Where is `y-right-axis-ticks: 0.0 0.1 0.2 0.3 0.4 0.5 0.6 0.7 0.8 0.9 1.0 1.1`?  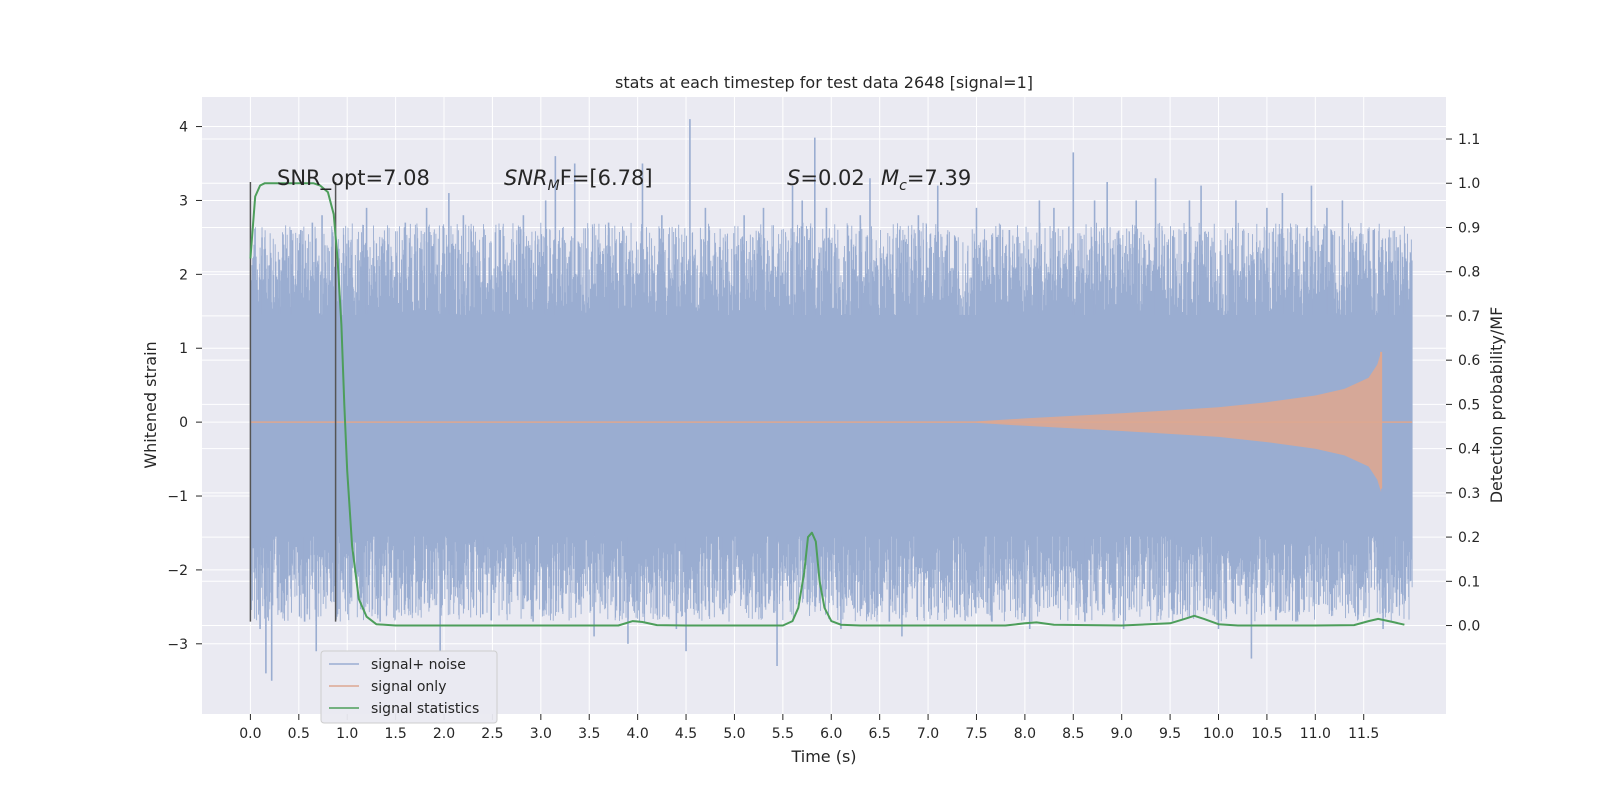
y-right-axis-ticks: 0.0 0.1 0.2 0.3 0.4 0.5 0.6 0.7 0.8 0.9 1.0 1.1 is located at coordinates (1463, 383).